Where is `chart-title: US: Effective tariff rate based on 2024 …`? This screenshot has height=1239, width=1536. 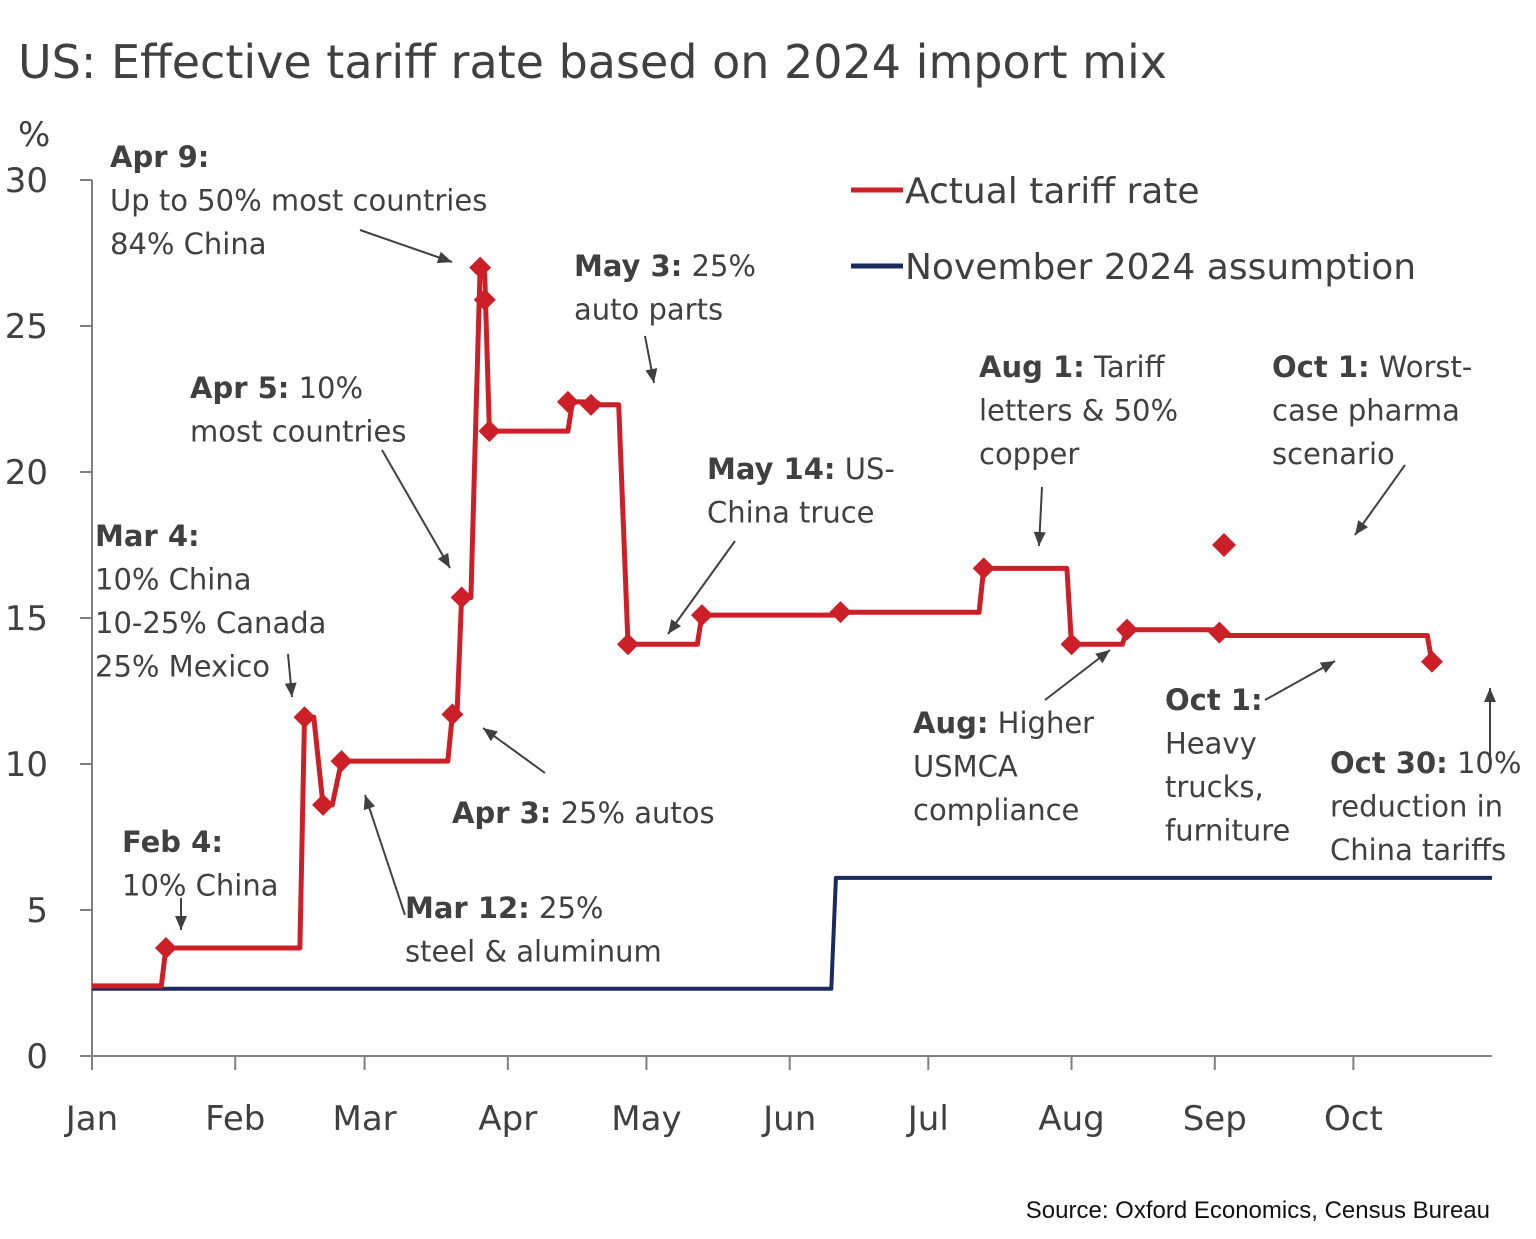 chart-title: US: Effective tariff rate based on 2024 … is located at coordinates (592, 62).